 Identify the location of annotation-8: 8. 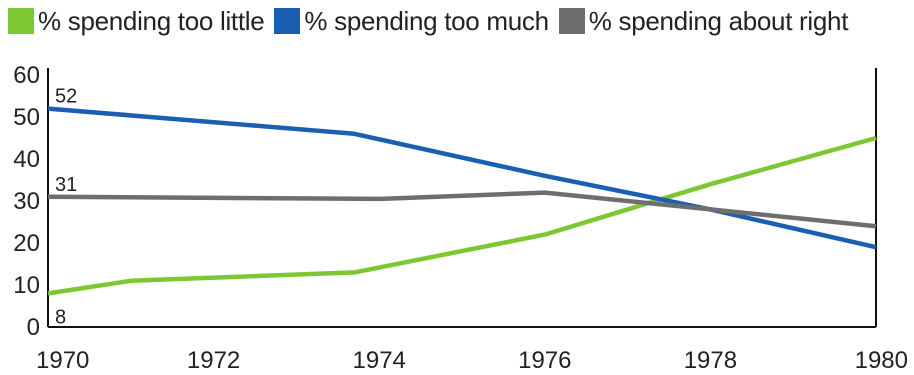
(60, 317).